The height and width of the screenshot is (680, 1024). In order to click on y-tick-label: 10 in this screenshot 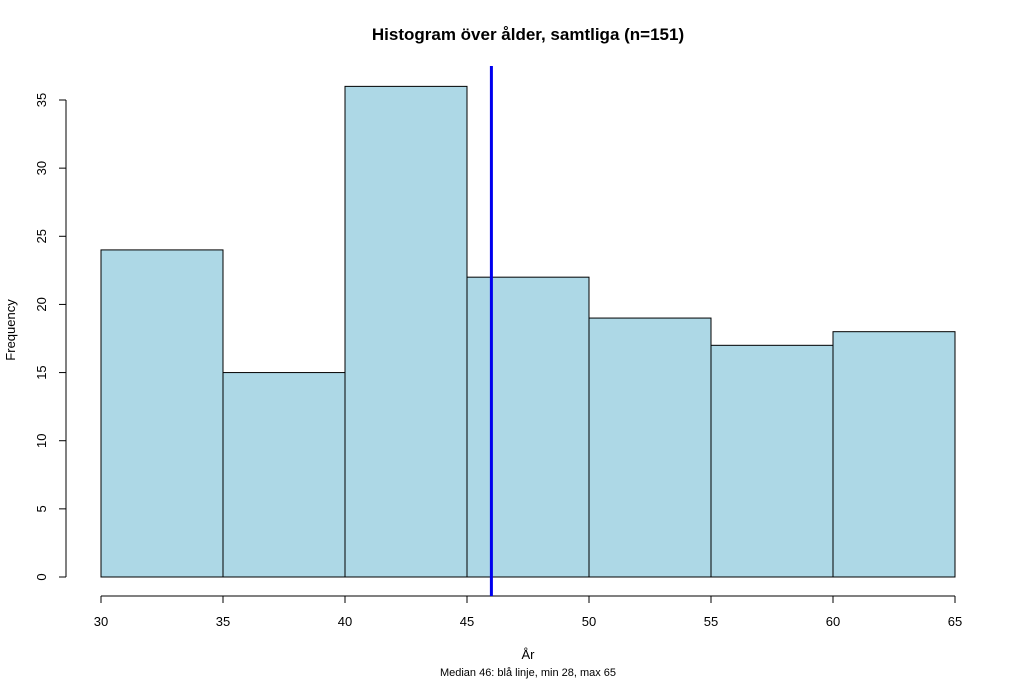, I will do `click(41, 440)`.